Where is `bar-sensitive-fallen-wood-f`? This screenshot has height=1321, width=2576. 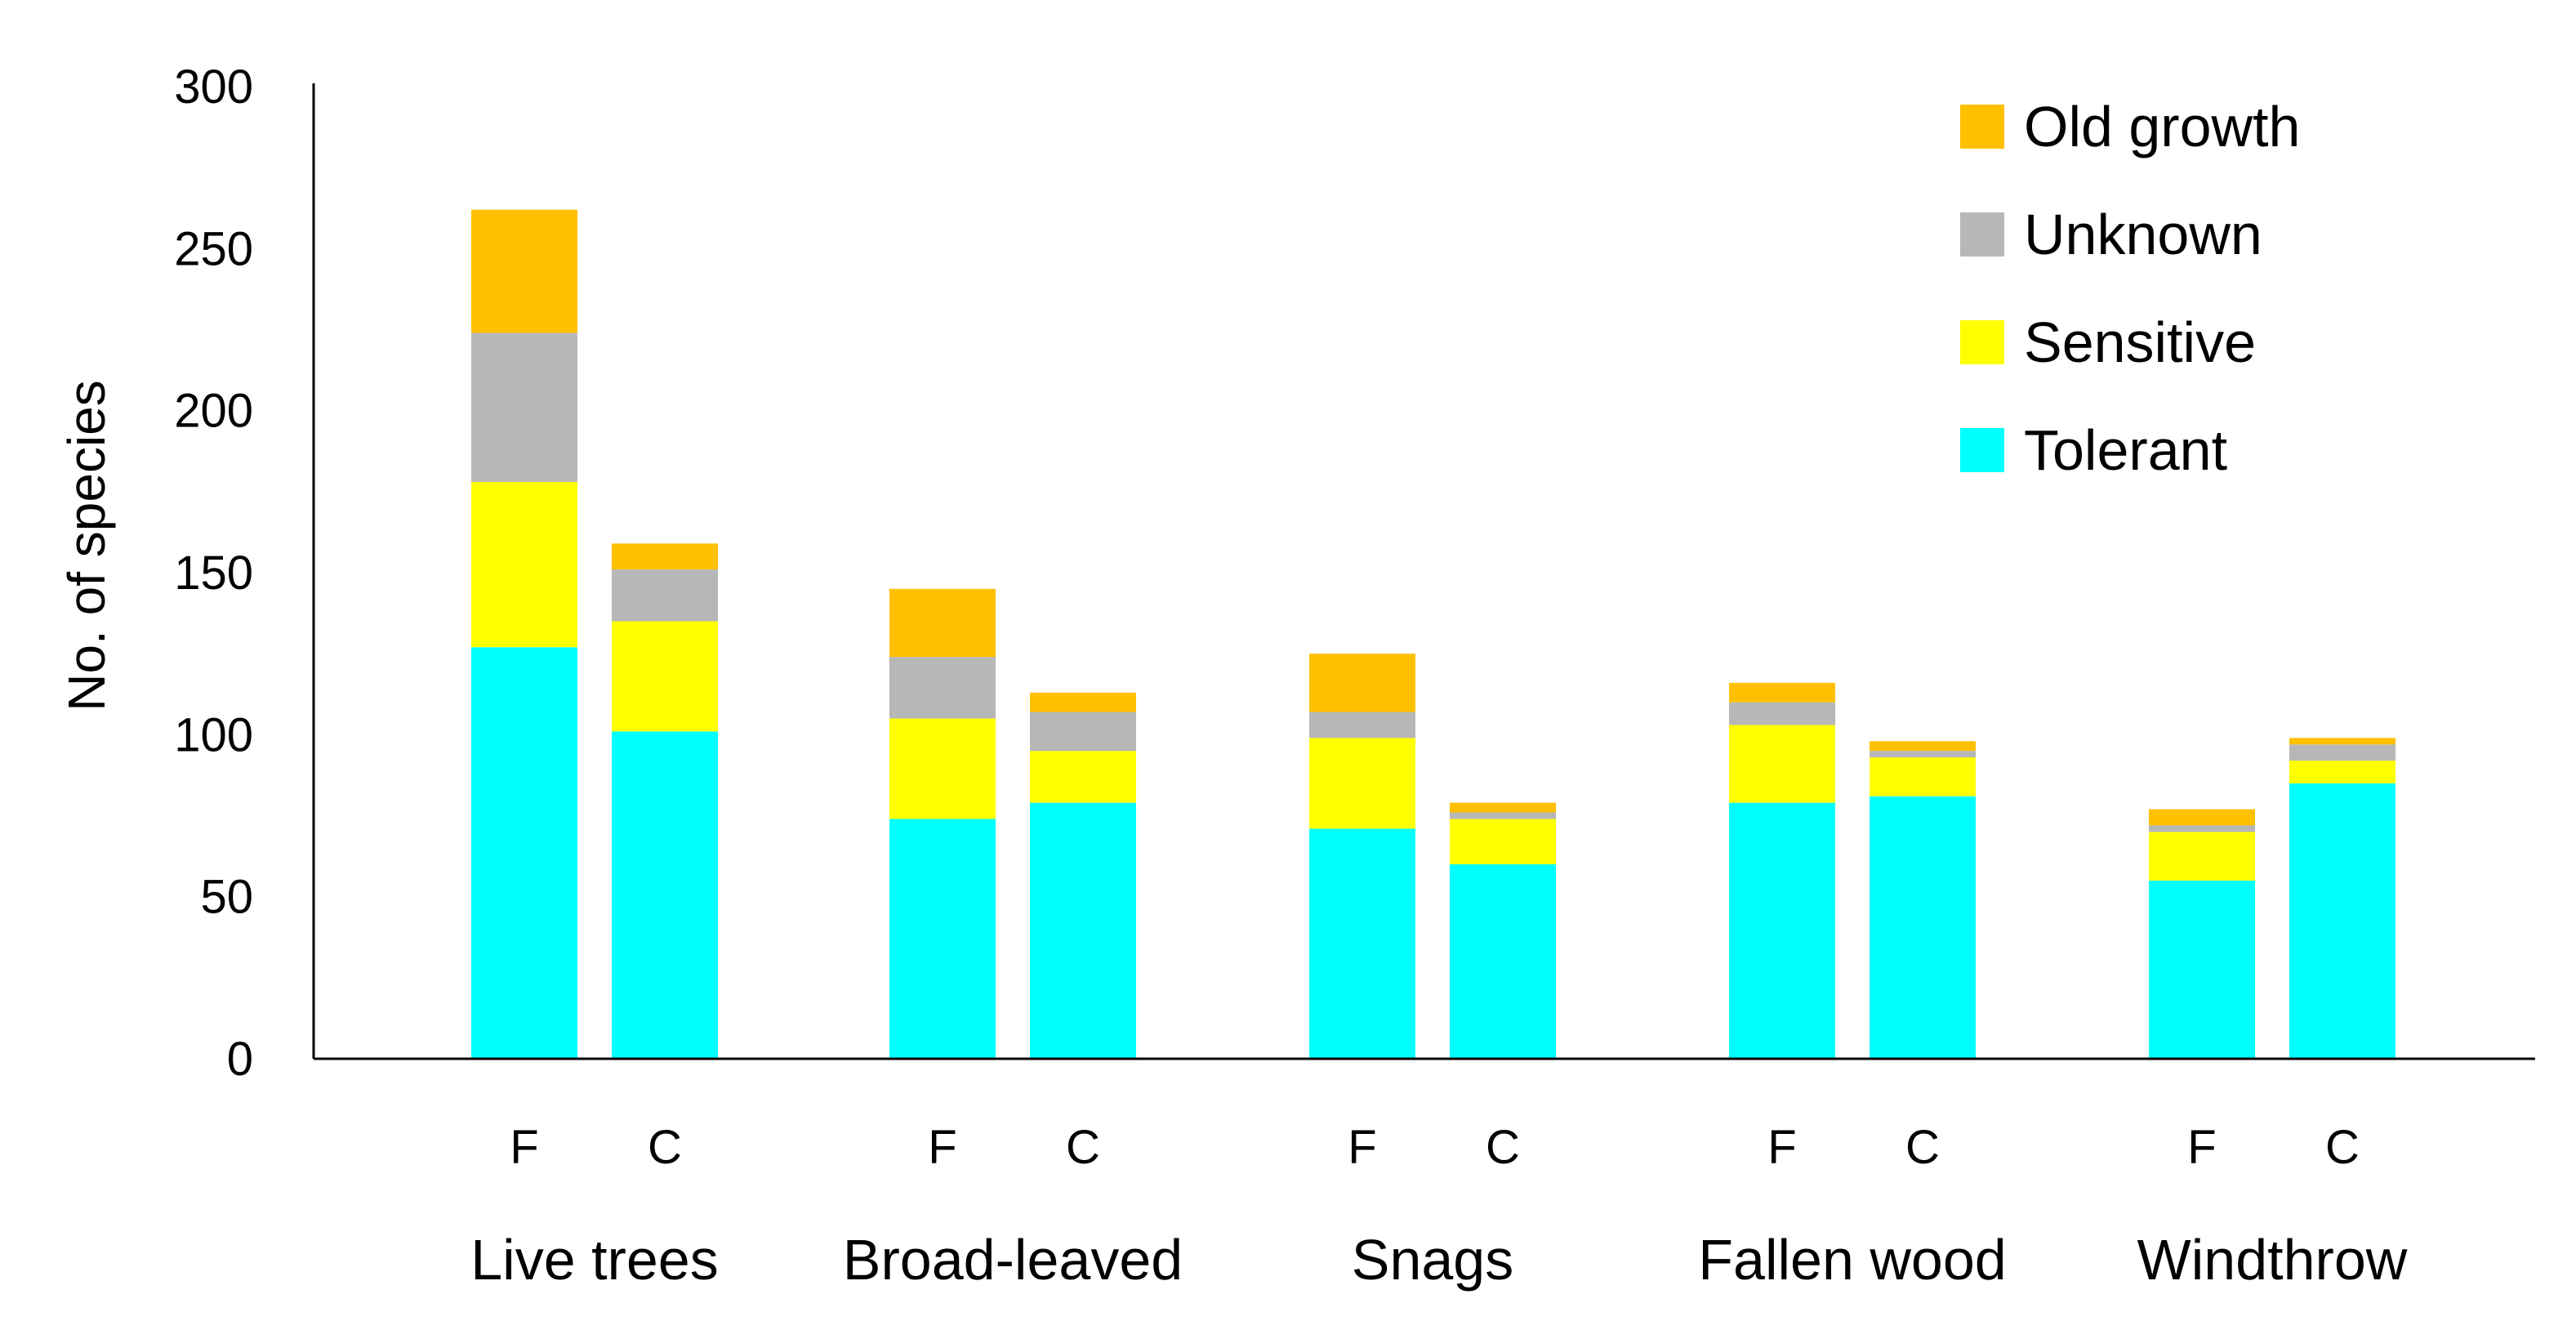
bar-sensitive-fallen-wood-f is located at coordinates (1782, 764).